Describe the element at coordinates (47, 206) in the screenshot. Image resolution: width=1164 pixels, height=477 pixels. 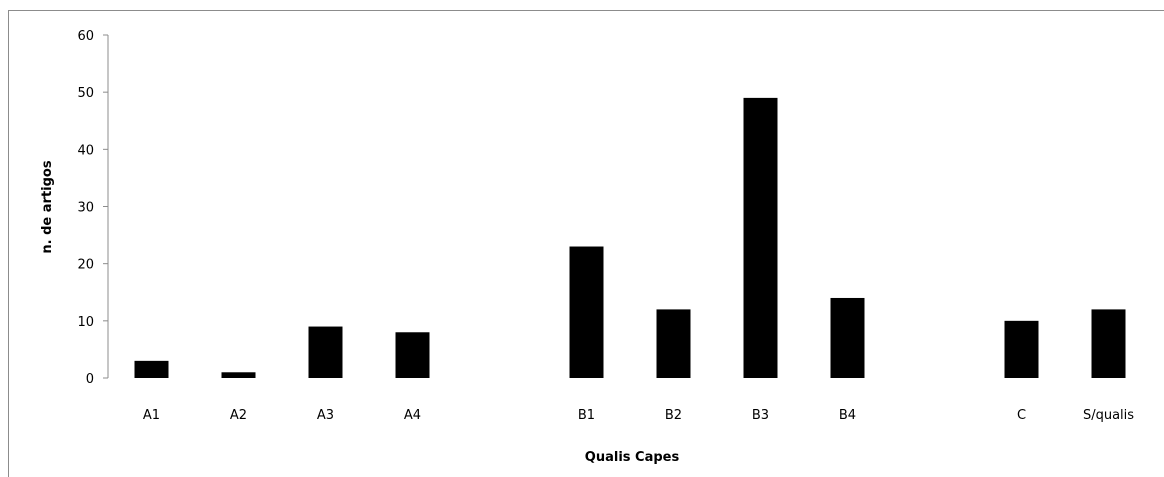
I see `y-axis-title: n. de artigos` at that location.